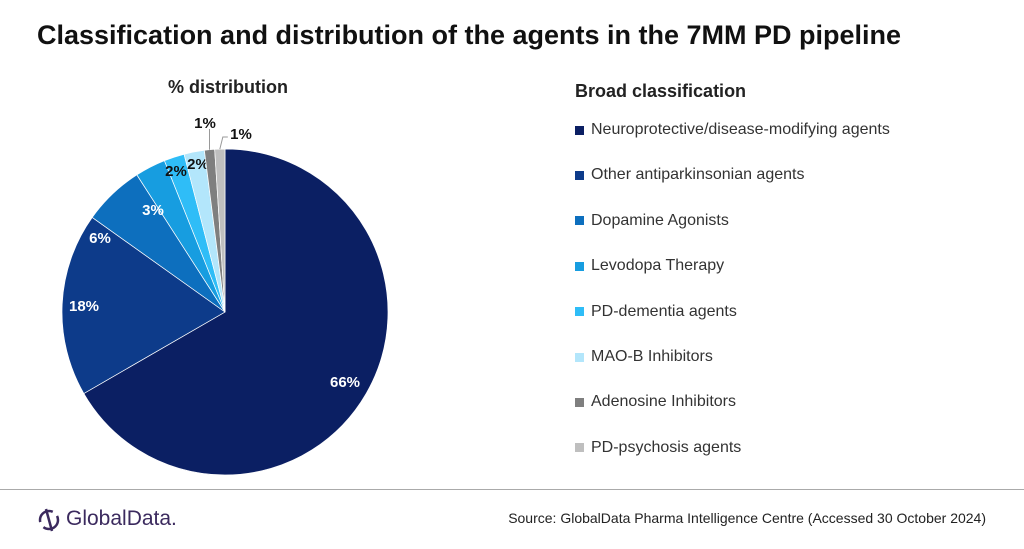 Image resolution: width=1024 pixels, height=549 pixels. Describe the element at coordinates (345, 382) in the screenshot. I see `data-label-0: 66%` at that location.